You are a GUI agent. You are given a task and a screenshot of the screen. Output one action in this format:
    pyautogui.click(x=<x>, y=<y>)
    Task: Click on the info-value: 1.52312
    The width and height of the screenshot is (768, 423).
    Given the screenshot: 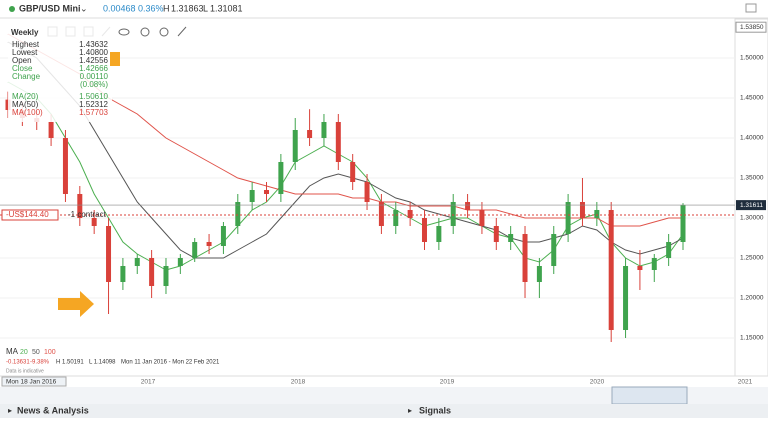 What is the action you would take?
    pyautogui.click(x=93, y=104)
    